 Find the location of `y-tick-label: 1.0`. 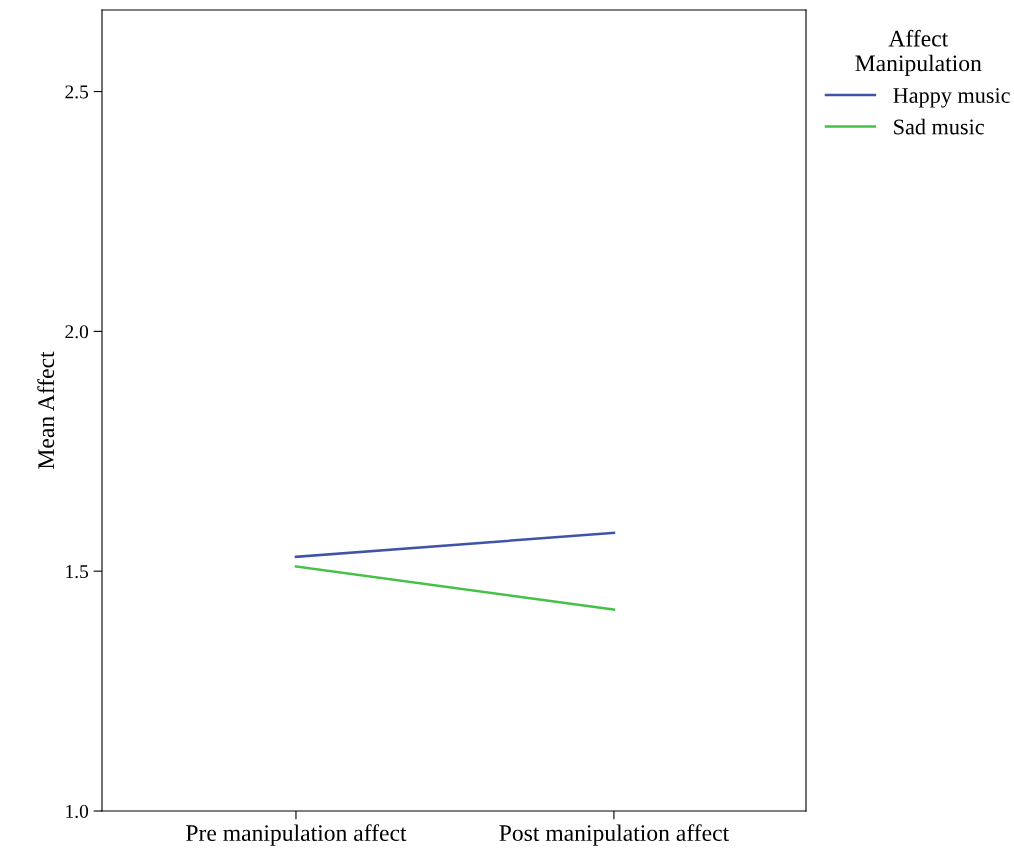

y-tick-label: 1.0 is located at coordinates (77, 811).